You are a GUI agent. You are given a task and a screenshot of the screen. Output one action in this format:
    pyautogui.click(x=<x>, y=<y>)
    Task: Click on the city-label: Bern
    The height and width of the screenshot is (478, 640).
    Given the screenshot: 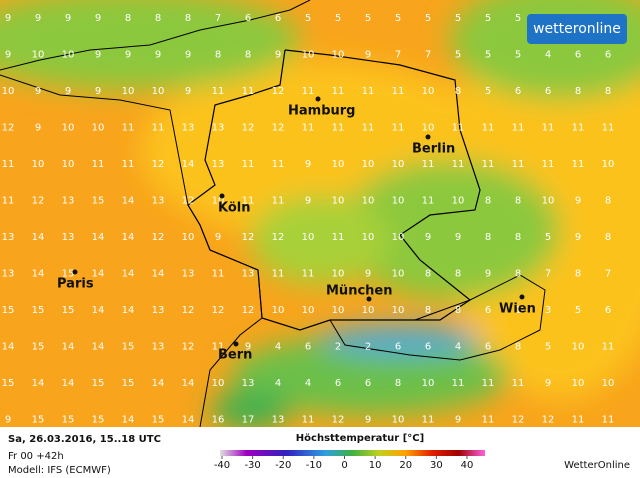 What is the action you would take?
    pyautogui.click(x=235, y=355)
    